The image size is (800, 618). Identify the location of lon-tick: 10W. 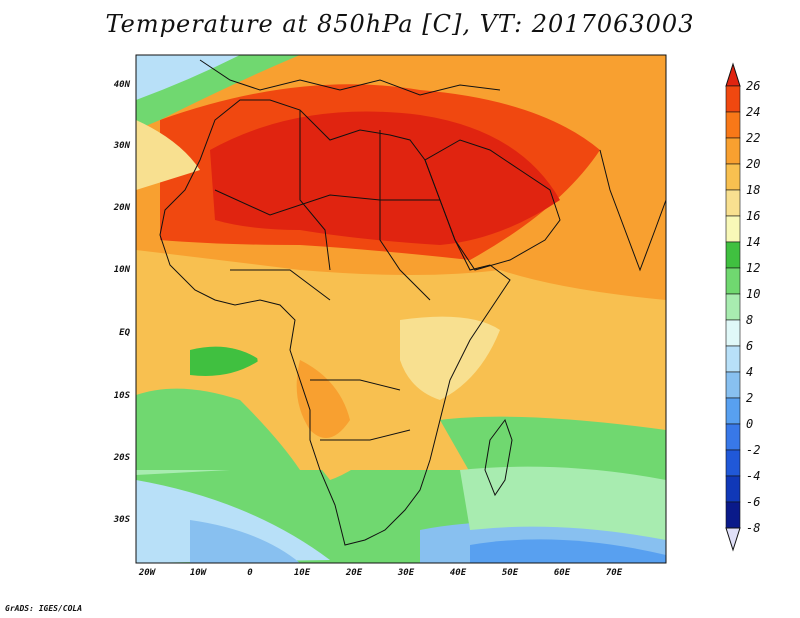
(198, 573).